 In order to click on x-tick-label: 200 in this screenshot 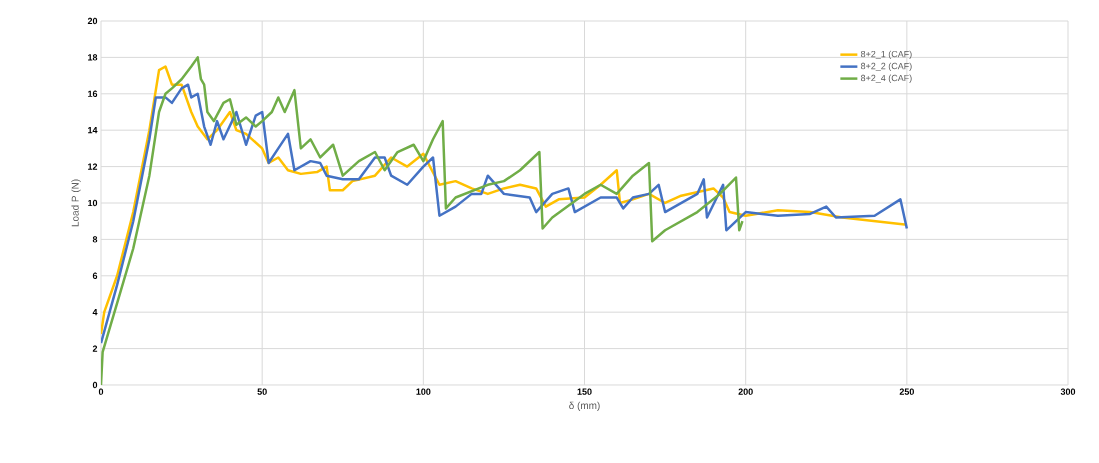, I will do `click(745, 391)`.